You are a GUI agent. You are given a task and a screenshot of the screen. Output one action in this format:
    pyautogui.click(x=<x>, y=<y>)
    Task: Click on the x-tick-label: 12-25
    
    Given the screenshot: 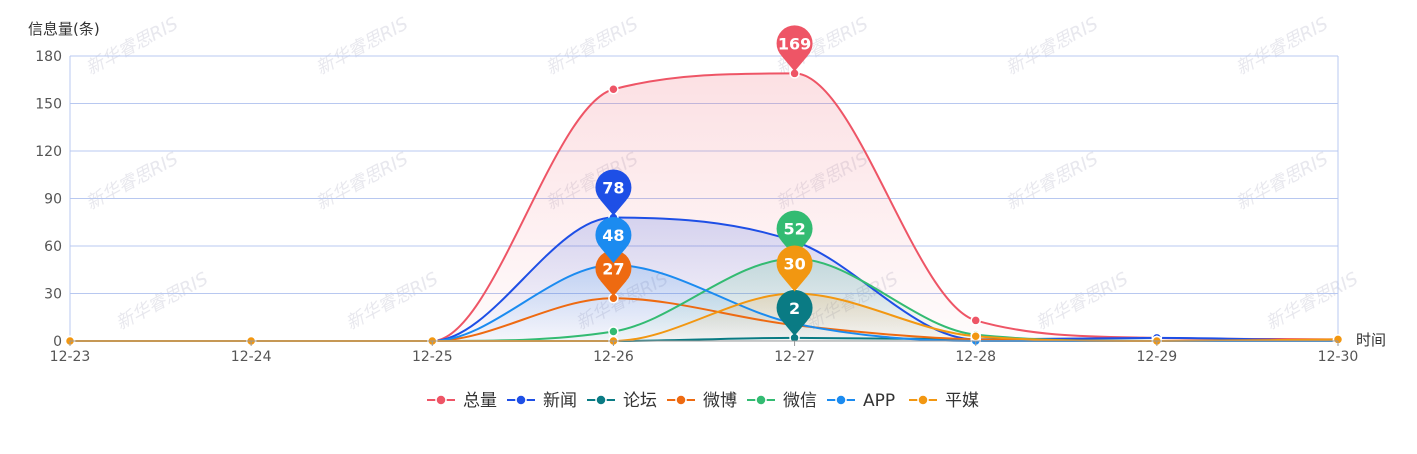 What is the action you would take?
    pyautogui.click(x=432, y=357)
    